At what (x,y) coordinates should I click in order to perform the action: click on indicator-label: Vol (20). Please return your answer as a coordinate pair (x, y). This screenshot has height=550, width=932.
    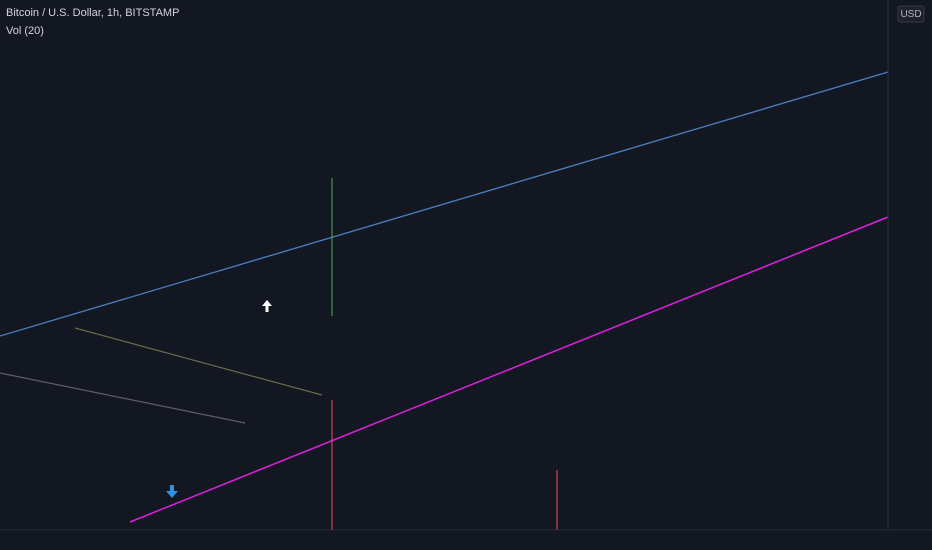
    Looking at the image, I should click on (25, 31).